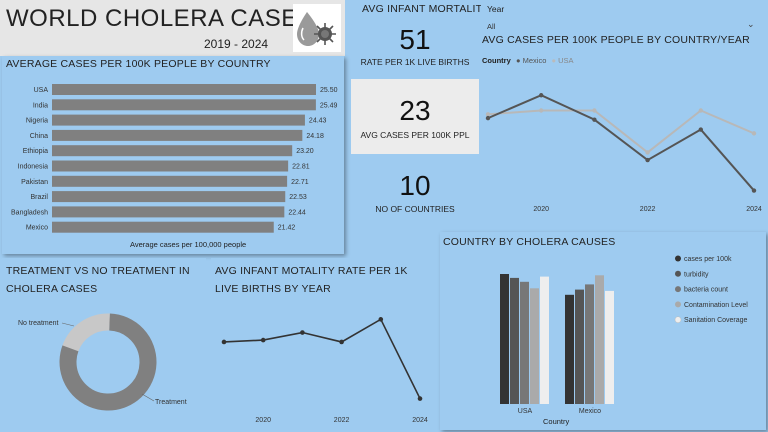 This screenshot has width=768, height=432. What do you see at coordinates (236, 44) in the screenshot?
I see `page-subtitle-years: 2019 - 2024` at bounding box center [236, 44].